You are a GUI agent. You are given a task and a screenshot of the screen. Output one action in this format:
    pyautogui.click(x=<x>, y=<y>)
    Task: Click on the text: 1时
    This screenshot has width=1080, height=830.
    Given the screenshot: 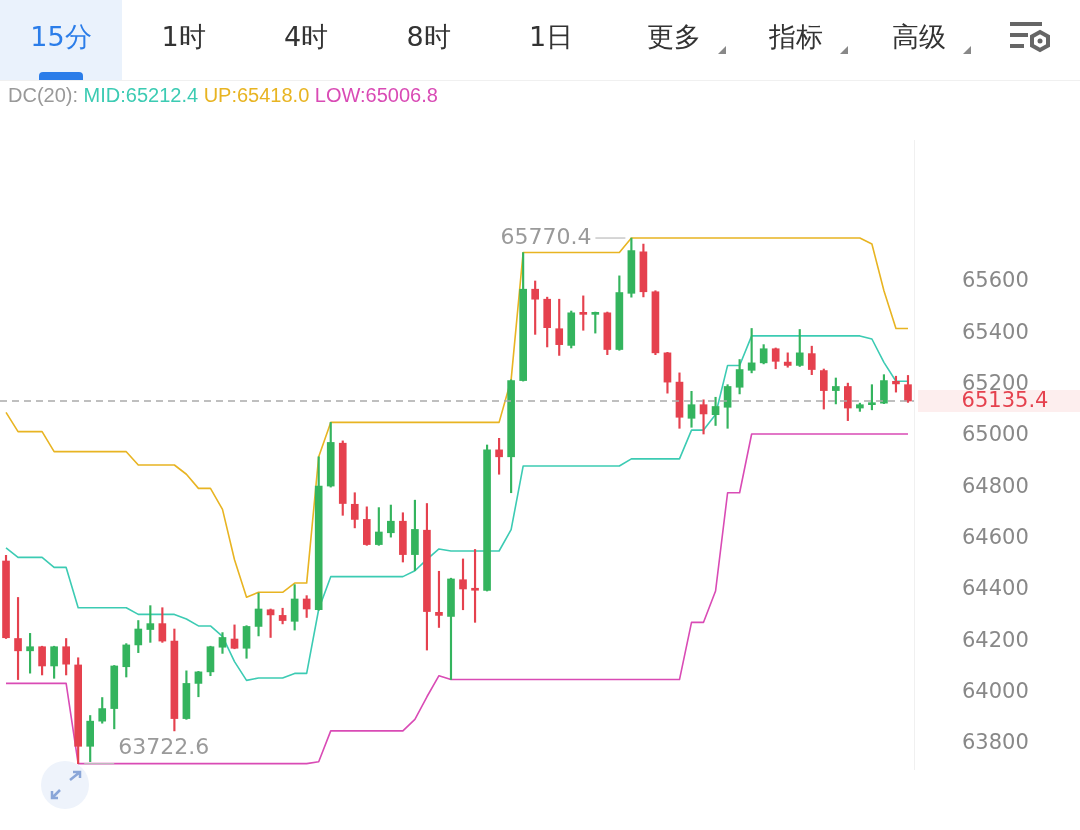 What is the action you would take?
    pyautogui.click(x=183, y=37)
    